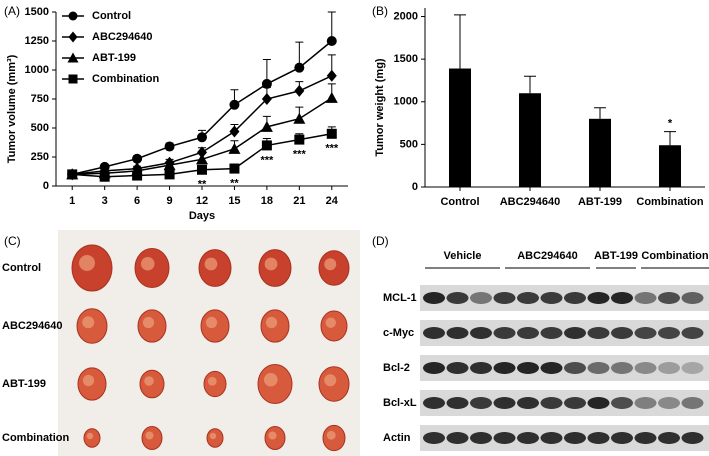  What do you see at coordinates (21, 268) in the screenshot?
I see `row-label: Control` at bounding box center [21, 268].